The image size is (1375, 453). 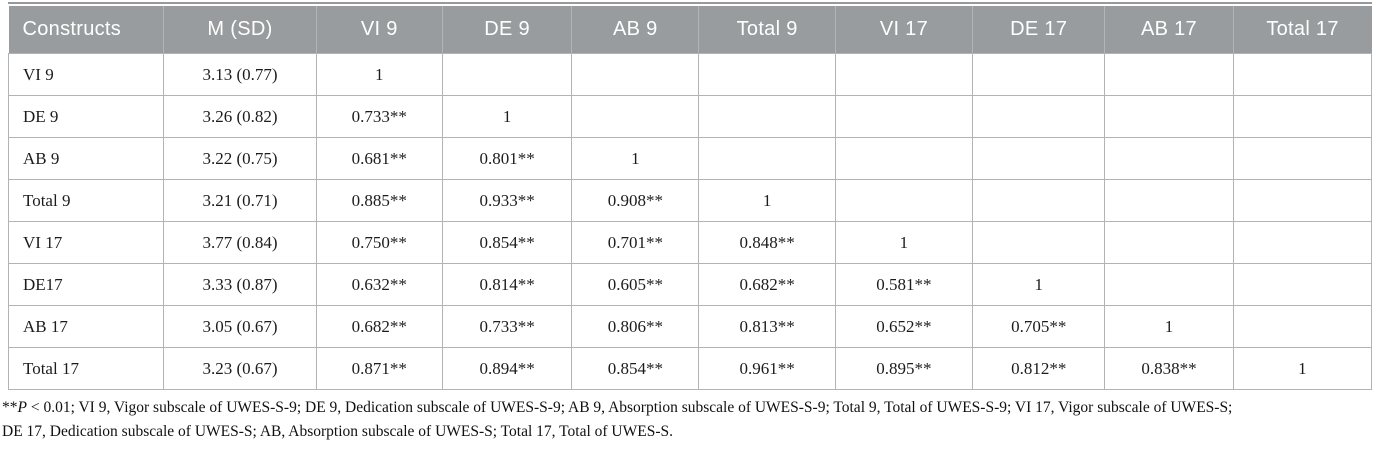 I want to click on row-label: VI 17, so click(x=86, y=242).